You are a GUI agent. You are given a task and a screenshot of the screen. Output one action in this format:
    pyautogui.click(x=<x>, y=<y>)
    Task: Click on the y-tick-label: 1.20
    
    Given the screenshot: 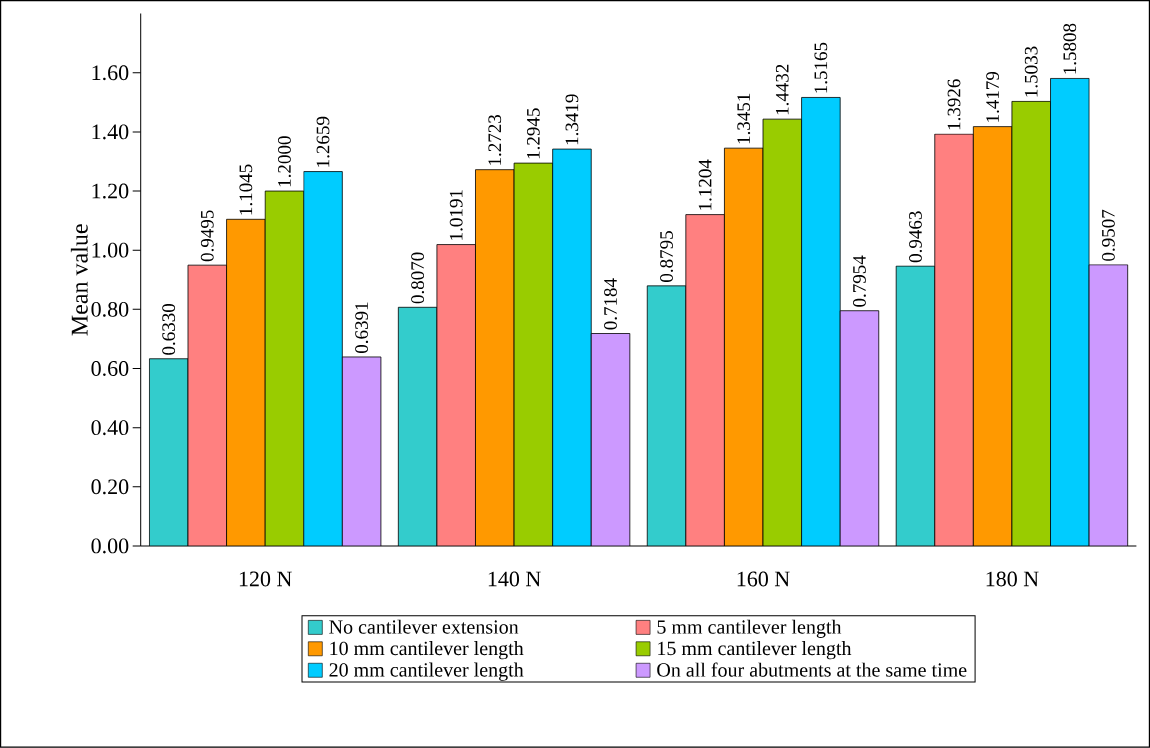 What is the action you would take?
    pyautogui.click(x=110, y=191)
    